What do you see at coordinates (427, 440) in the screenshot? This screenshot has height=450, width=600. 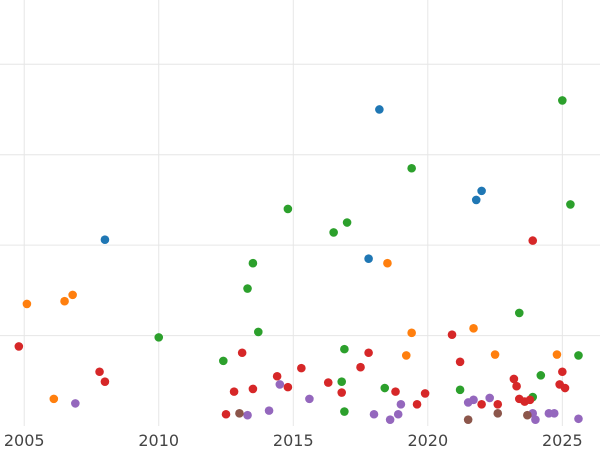 I see `x-tick-label: 2020` at bounding box center [427, 440].